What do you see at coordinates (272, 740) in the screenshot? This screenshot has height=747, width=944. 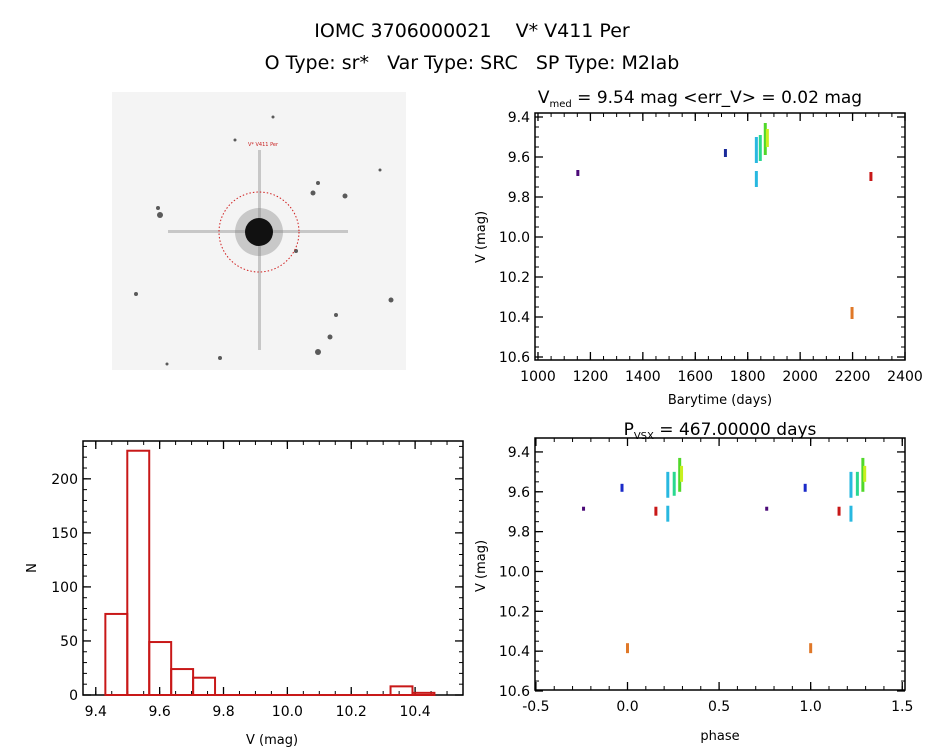 I see `histogram-xlabel: V (mag)` at bounding box center [272, 740].